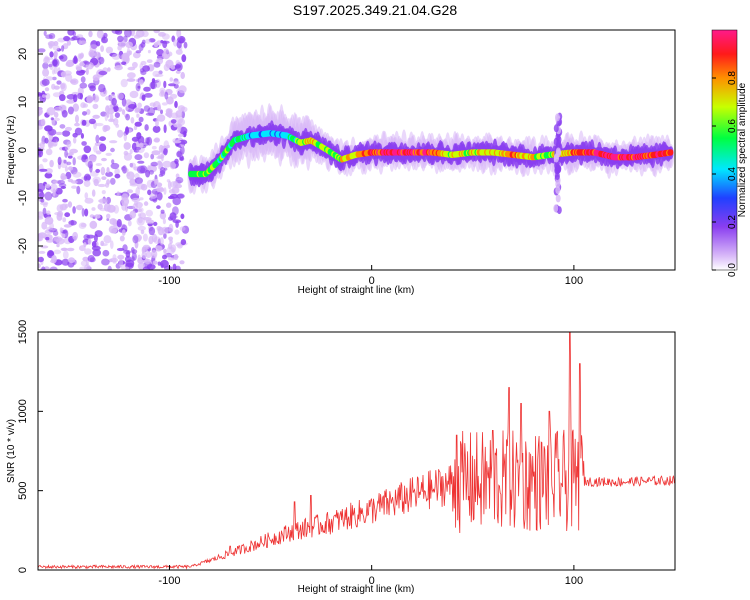 The image size is (750, 600). What do you see at coordinates (574, 281) in the screenshot?
I see `spectrogram-xtick-label: 100` at bounding box center [574, 281].